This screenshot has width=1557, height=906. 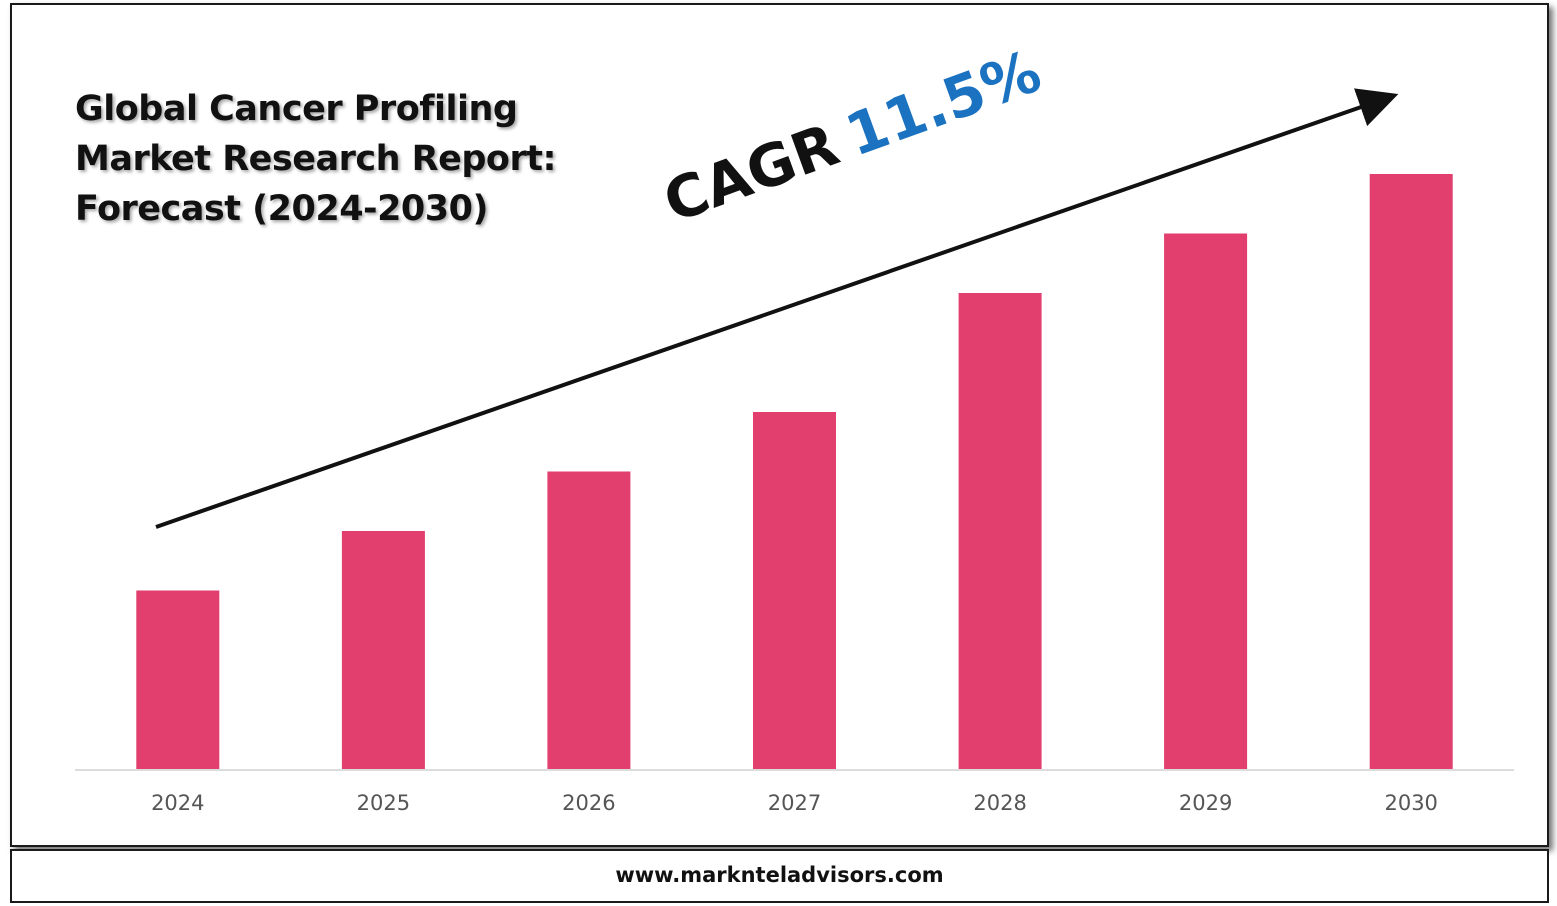 I want to click on x-tick-labels: 2024 2025 2026 2027 2028 2029 2030, so click(x=794, y=803).